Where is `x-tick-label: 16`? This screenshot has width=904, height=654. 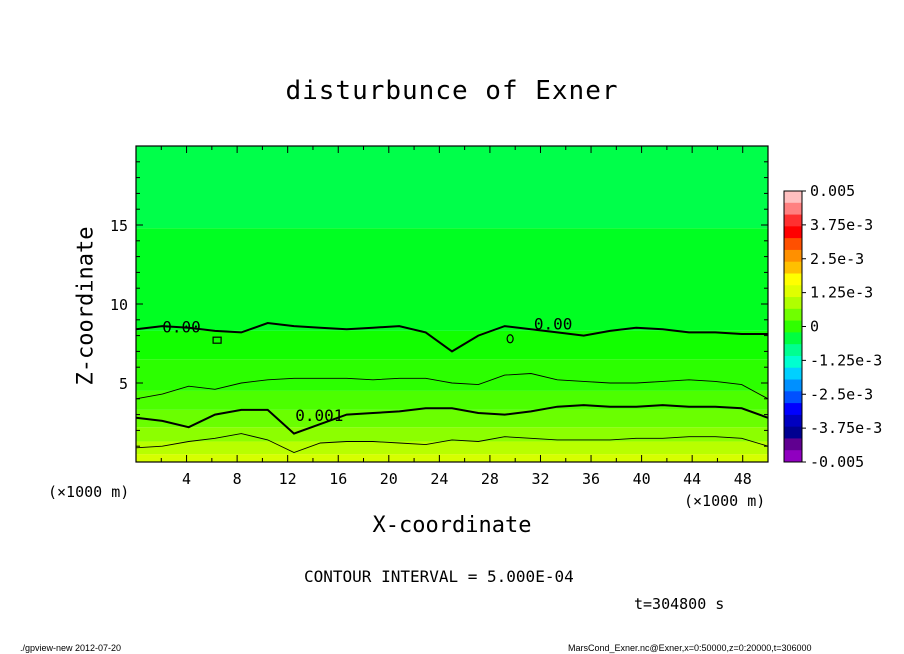
x-tick-label: 16 is located at coordinates (338, 479).